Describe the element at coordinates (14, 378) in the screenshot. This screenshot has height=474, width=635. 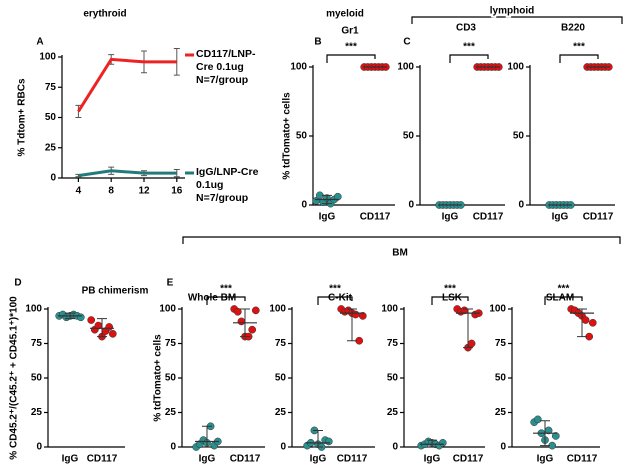
I see `y-axis-label: % CD45.2⁺/(C45.2⁺ + CD45.1⁺)*100` at that location.